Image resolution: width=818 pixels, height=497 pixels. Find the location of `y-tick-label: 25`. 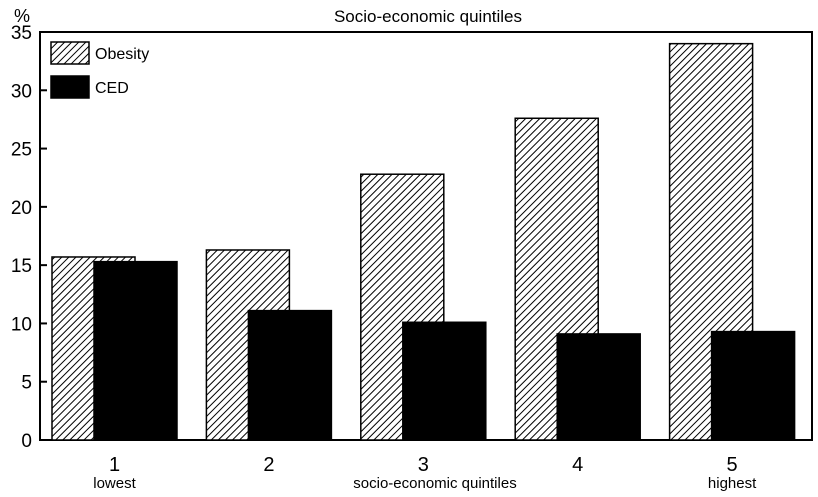

y-tick-label: 25 is located at coordinates (21, 150).